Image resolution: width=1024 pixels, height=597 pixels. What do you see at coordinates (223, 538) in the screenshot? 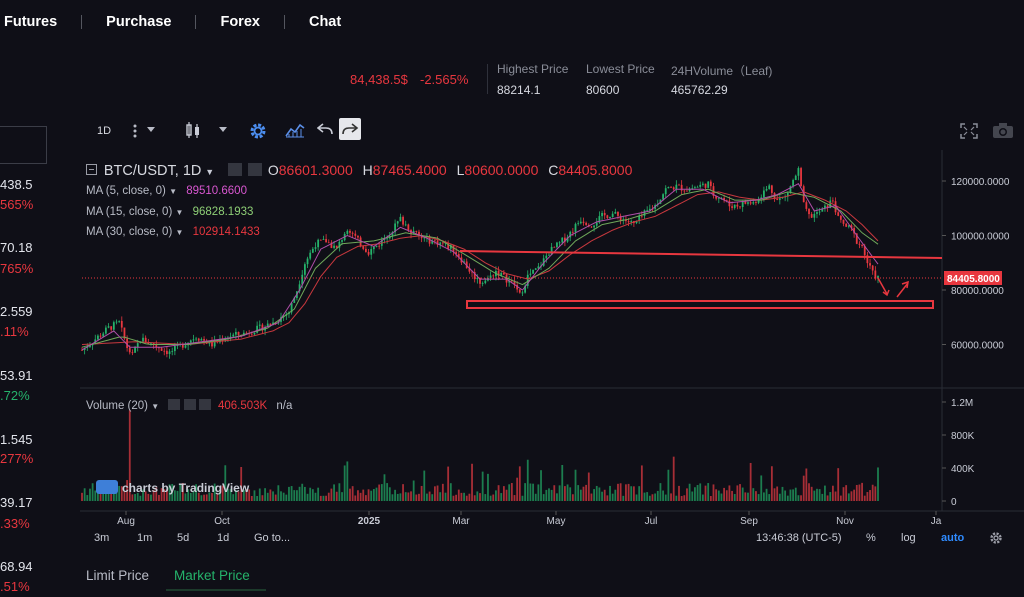
I see `range-1d: 1d` at bounding box center [223, 538].